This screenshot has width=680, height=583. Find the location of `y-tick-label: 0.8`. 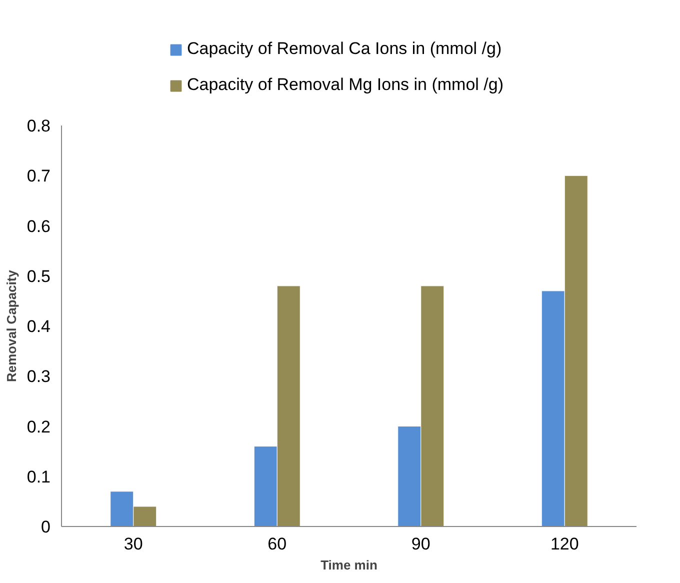

y-tick-label: 0.8 is located at coordinates (38, 126).